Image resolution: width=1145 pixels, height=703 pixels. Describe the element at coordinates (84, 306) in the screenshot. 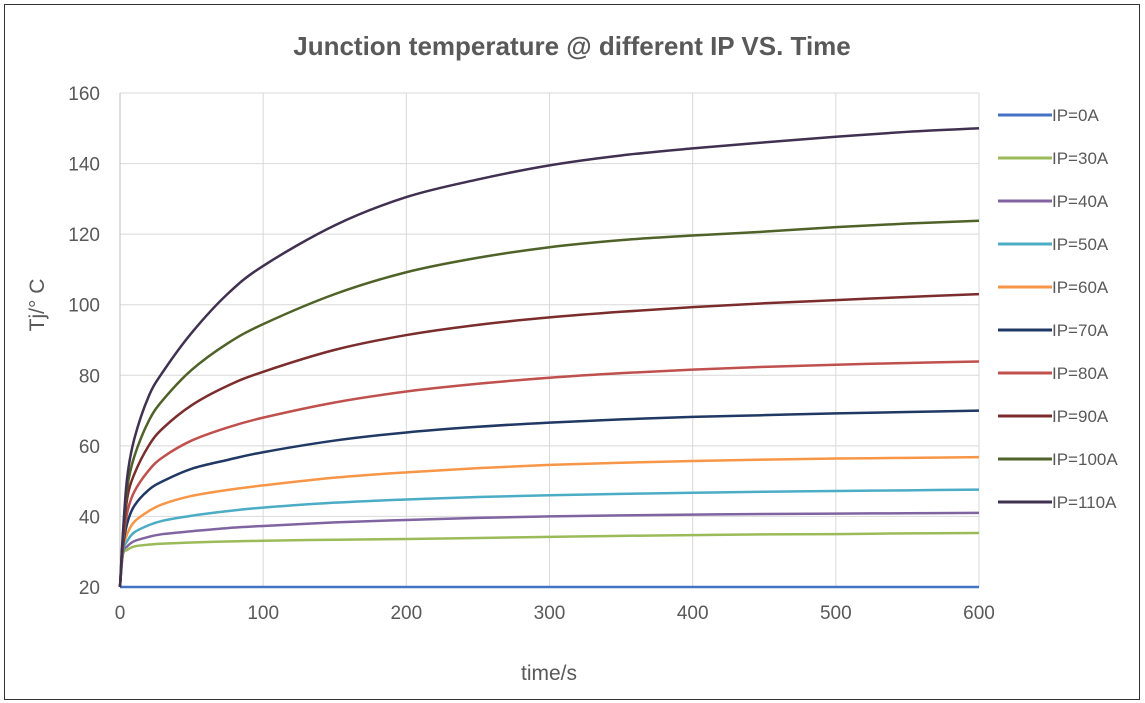

I see `y-tick-label: 100` at that location.